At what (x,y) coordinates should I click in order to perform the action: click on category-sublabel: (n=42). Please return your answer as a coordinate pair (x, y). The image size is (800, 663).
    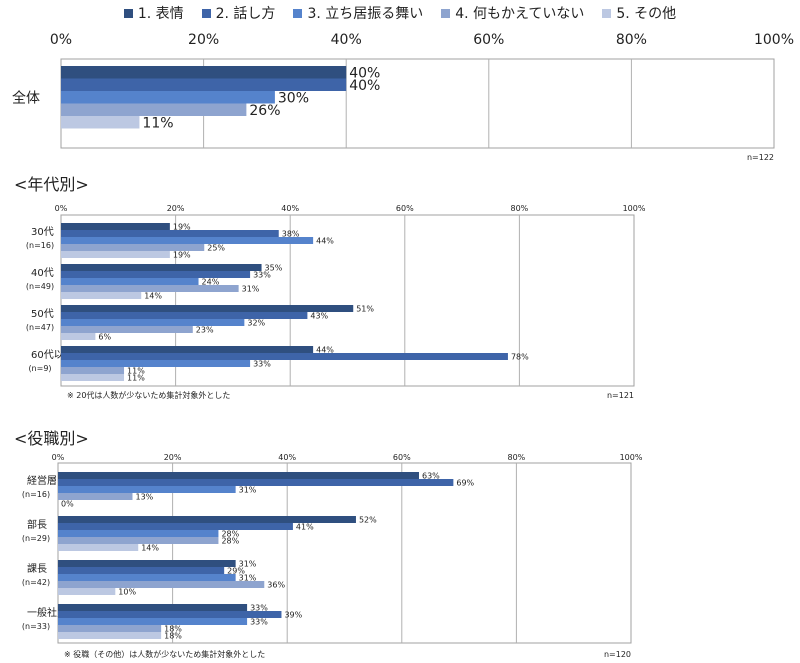
    Looking at the image, I should click on (36, 582).